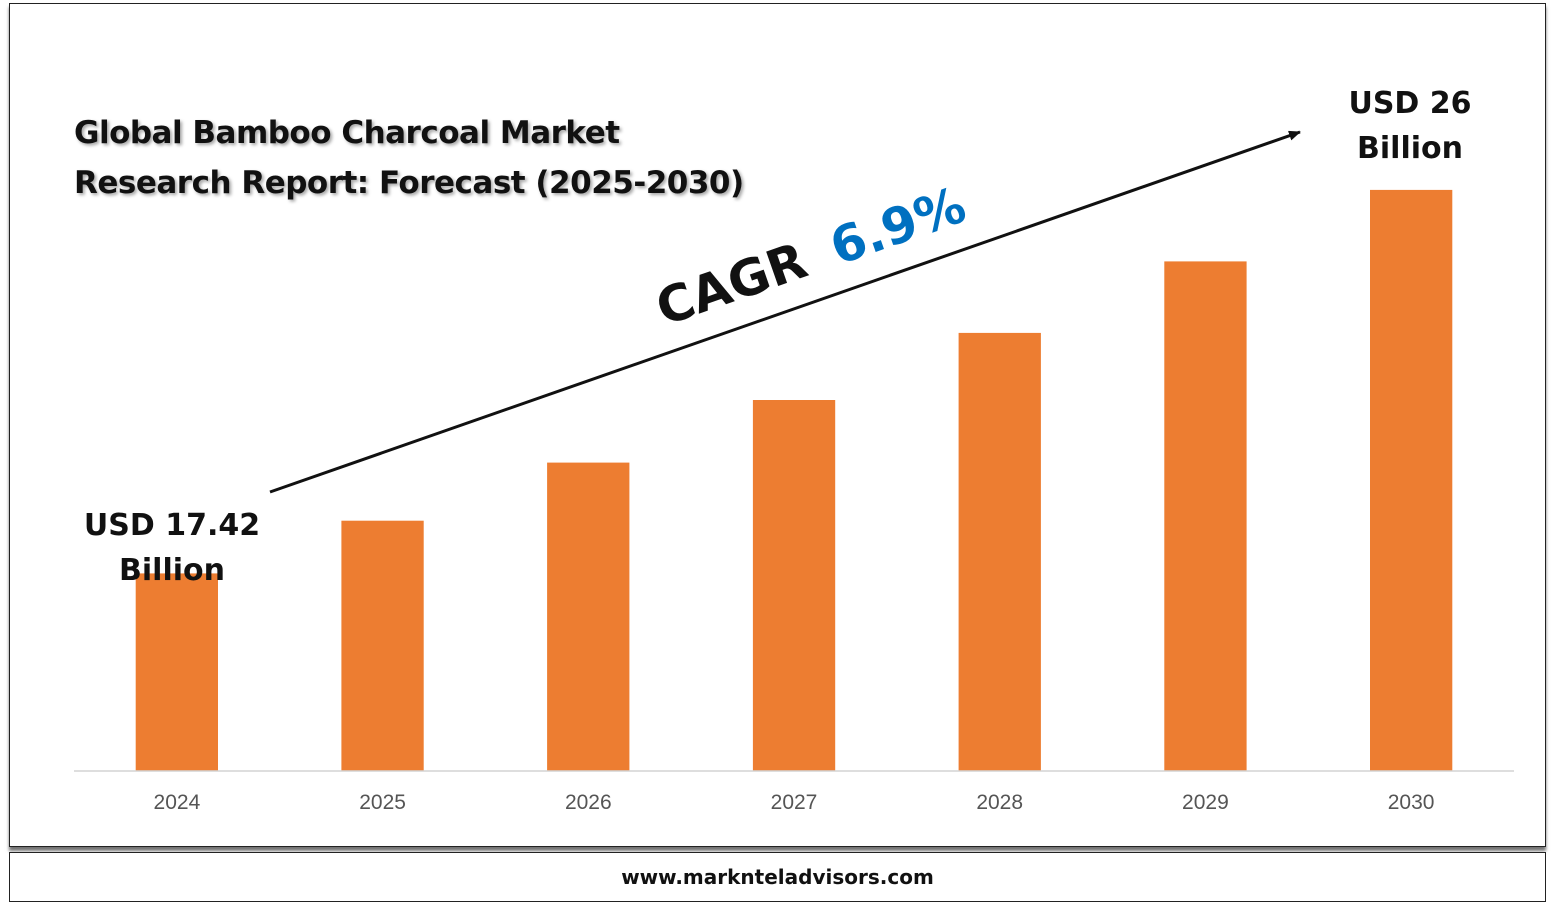 The width and height of the screenshot is (1557, 906). I want to click on bar-2024, so click(176, 672).